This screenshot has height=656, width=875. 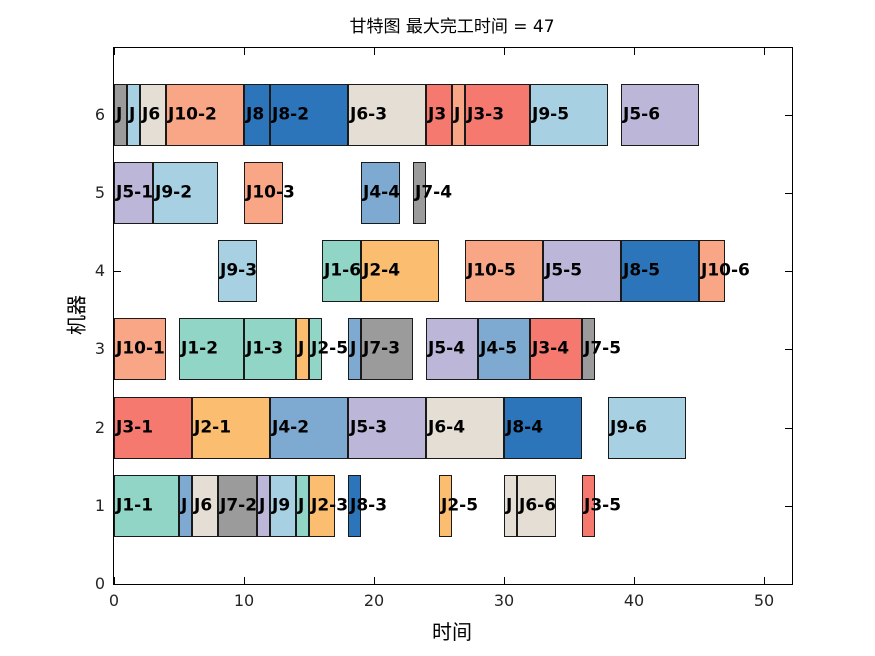 What do you see at coordinates (211, 349) in the screenshot?
I see `gantt-bar: J1-2` at bounding box center [211, 349].